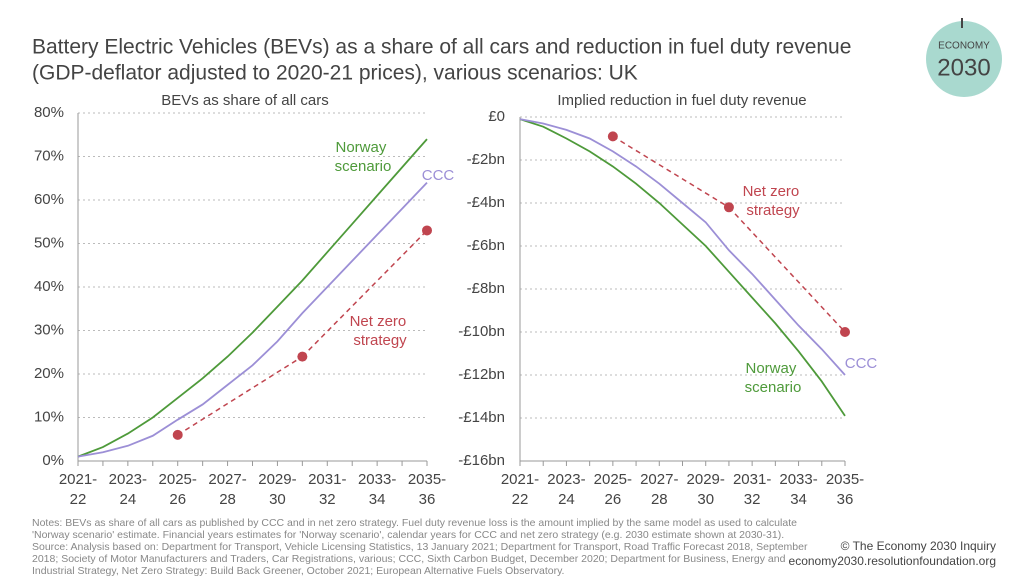 The width and height of the screenshot is (1024, 576). What do you see at coordinates (49, 242) in the screenshot?
I see `y-tick-label: 50%` at bounding box center [49, 242].